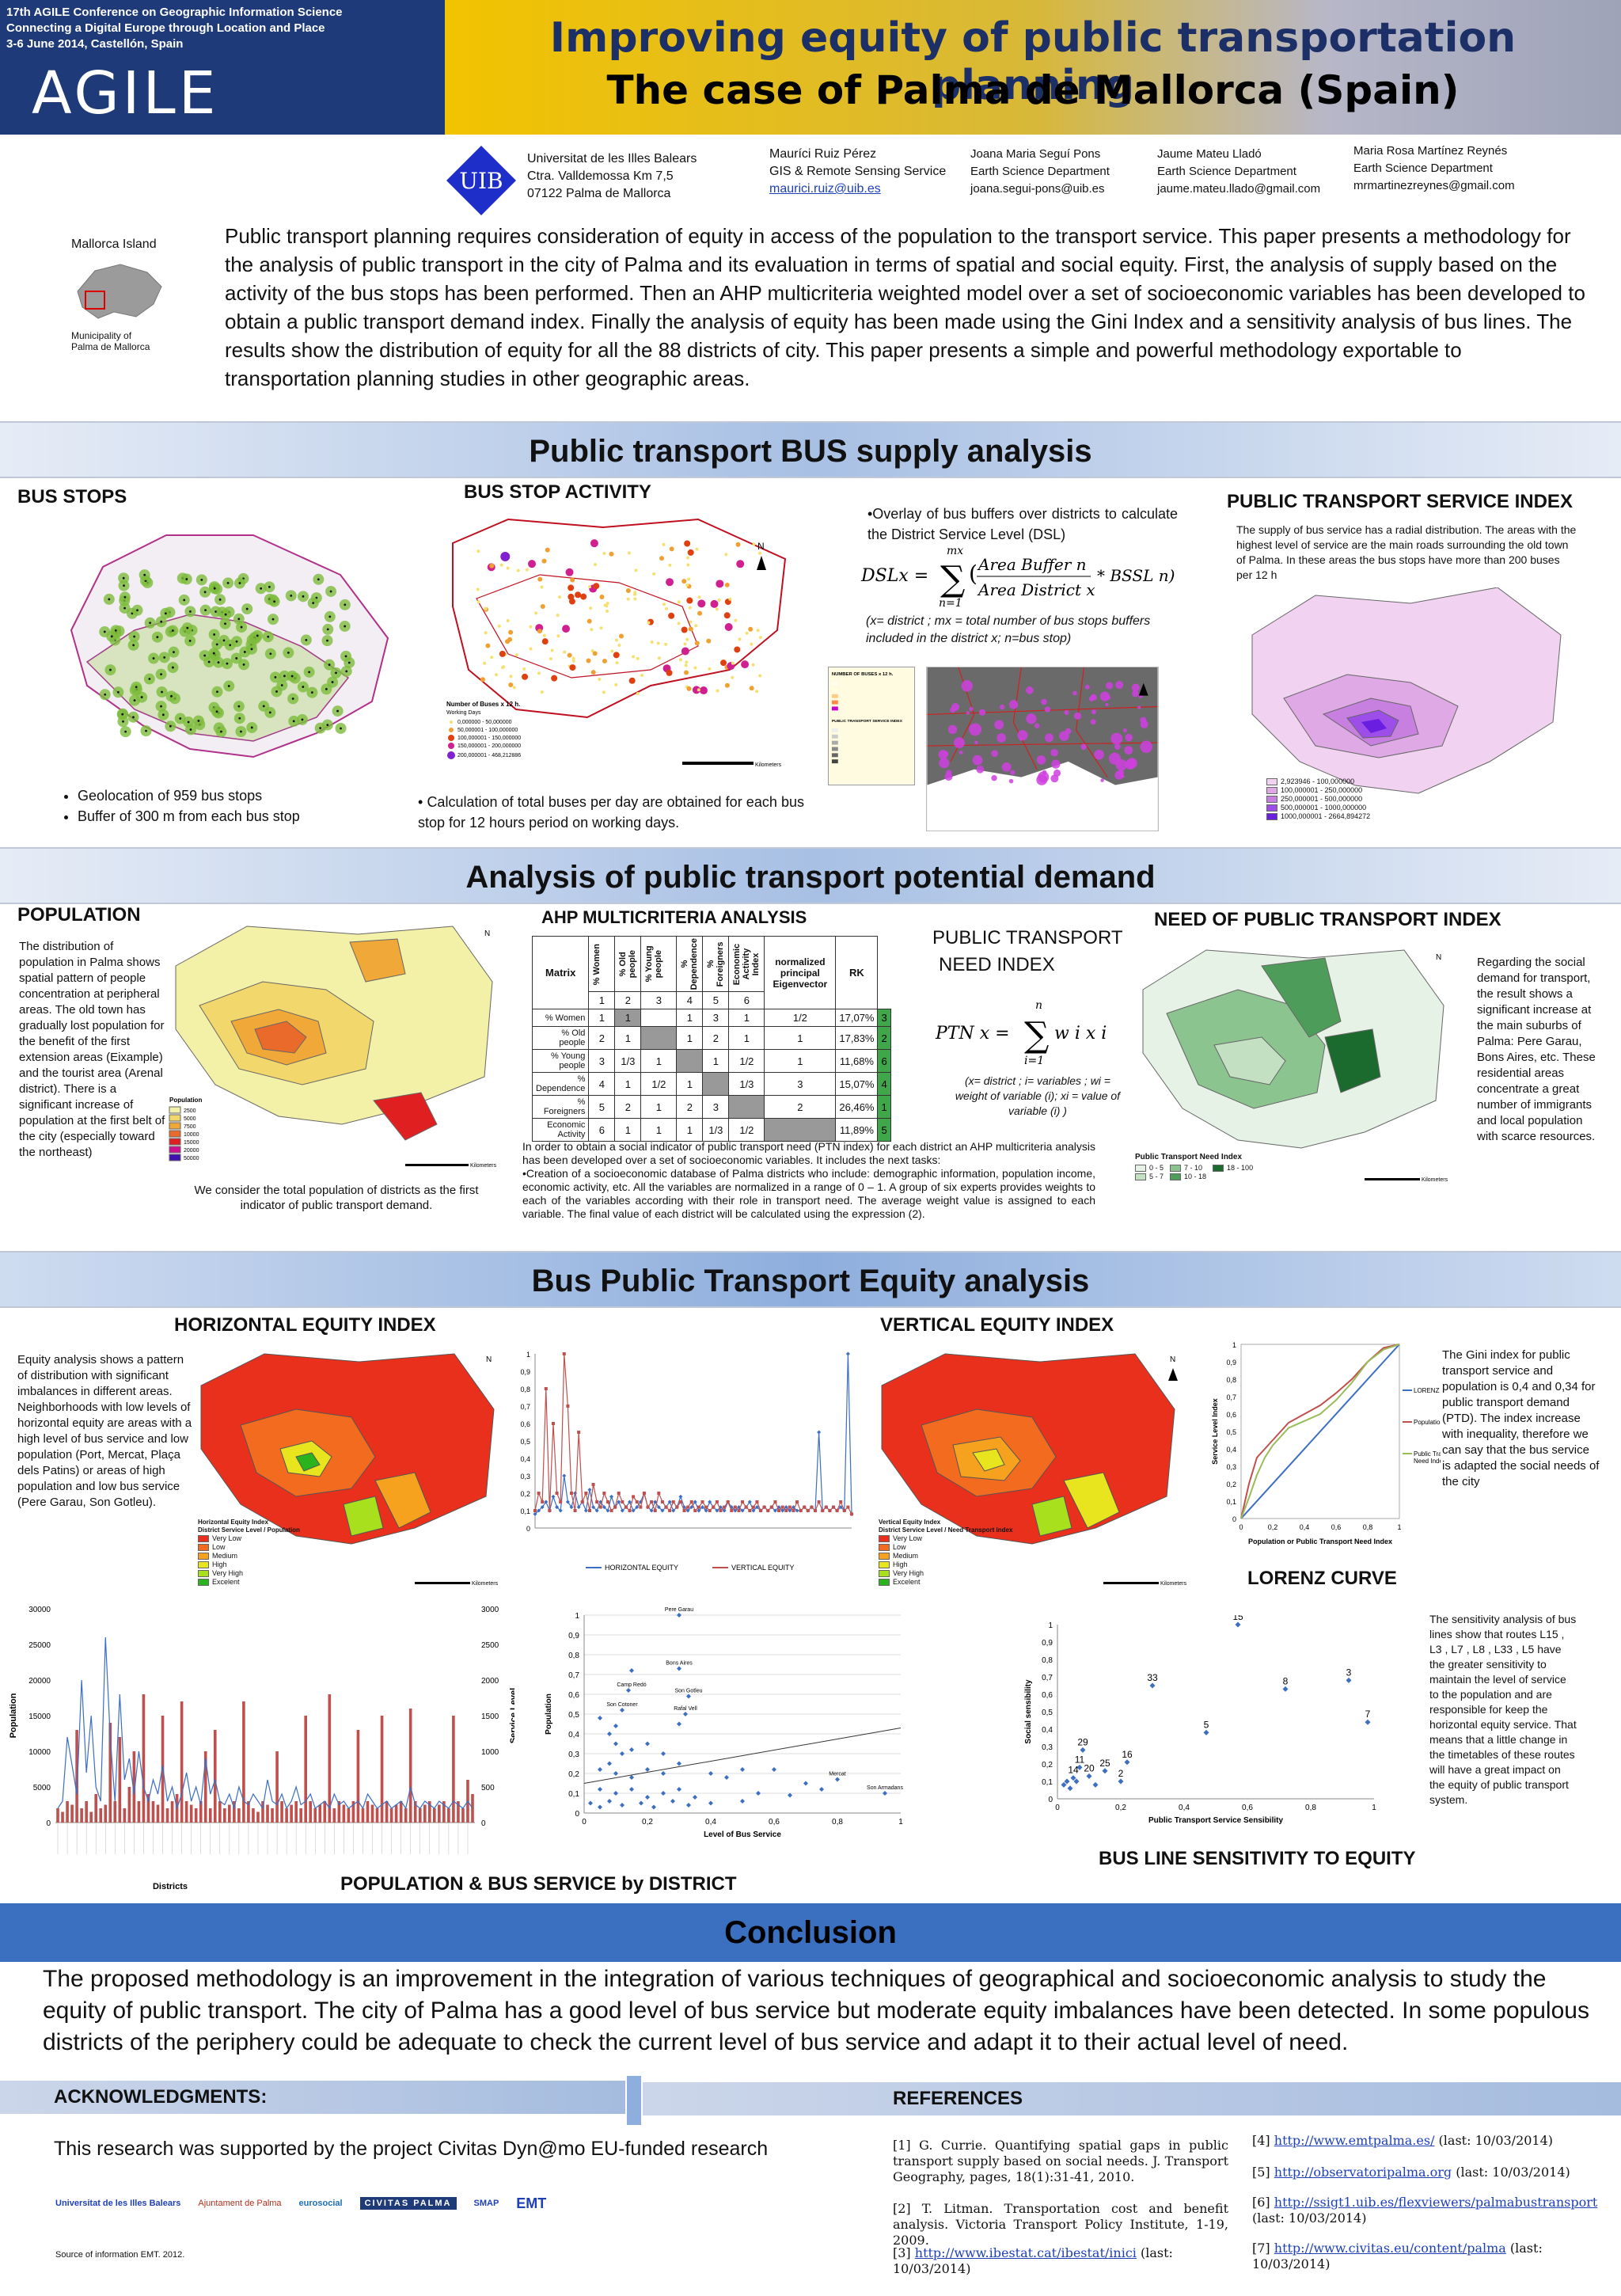 Image resolution: width=1621 pixels, height=2296 pixels. I want to click on agile-logo: AGILE, so click(126, 93).